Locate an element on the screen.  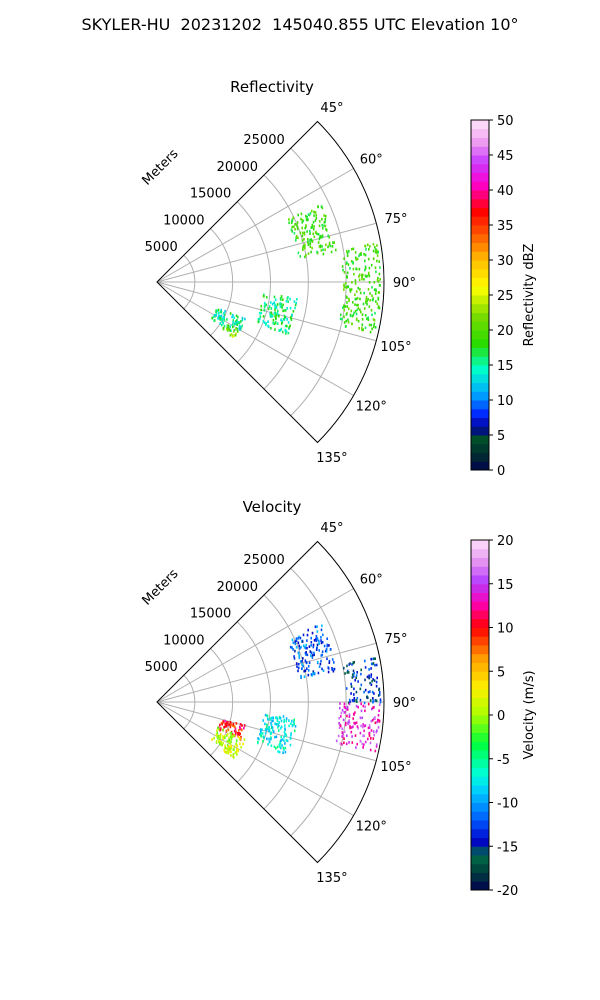
colorbar-label: Velocity (m/s) is located at coordinates (529, 714).